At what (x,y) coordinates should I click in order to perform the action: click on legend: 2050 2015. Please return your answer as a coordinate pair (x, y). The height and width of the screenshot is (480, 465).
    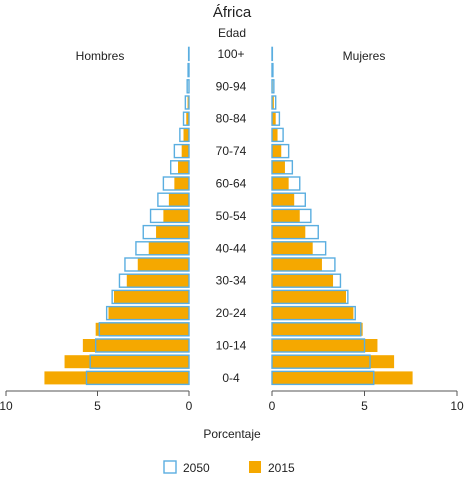
    Looking at the image, I should click on (229, 467).